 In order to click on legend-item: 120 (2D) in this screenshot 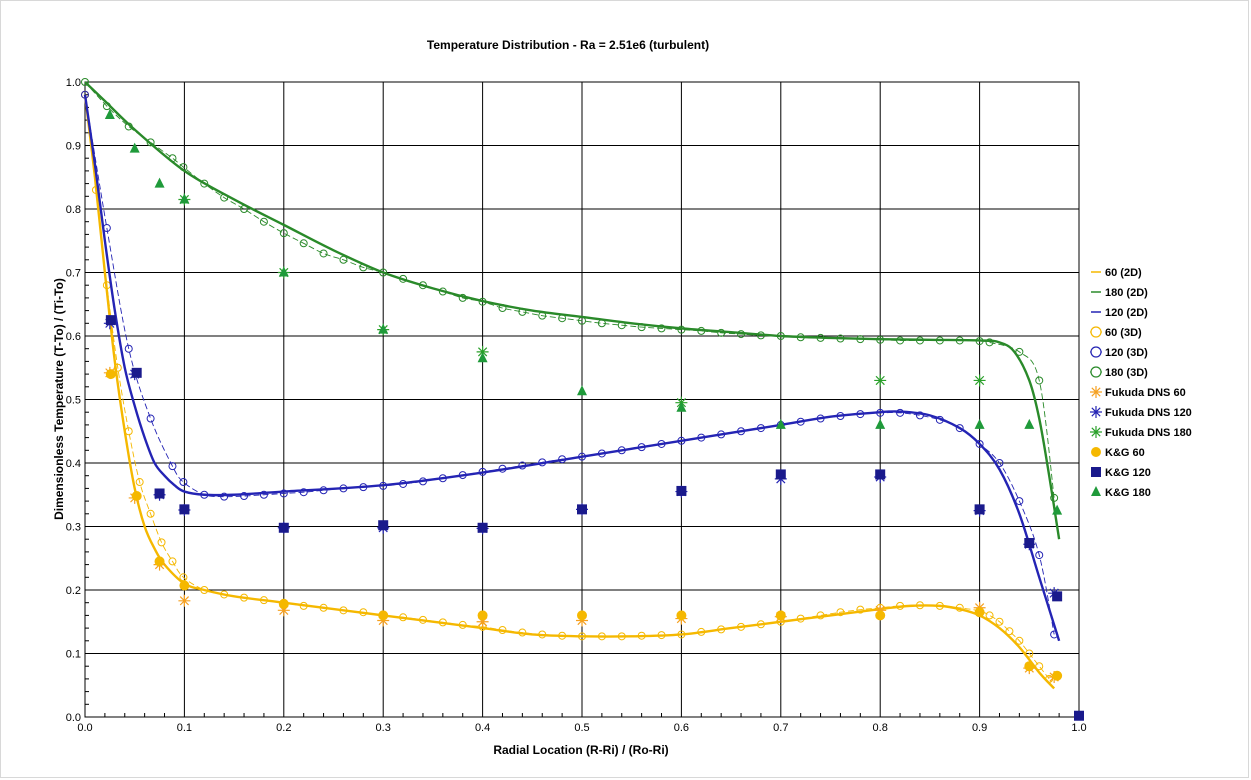, I will do `click(1119, 313)`.